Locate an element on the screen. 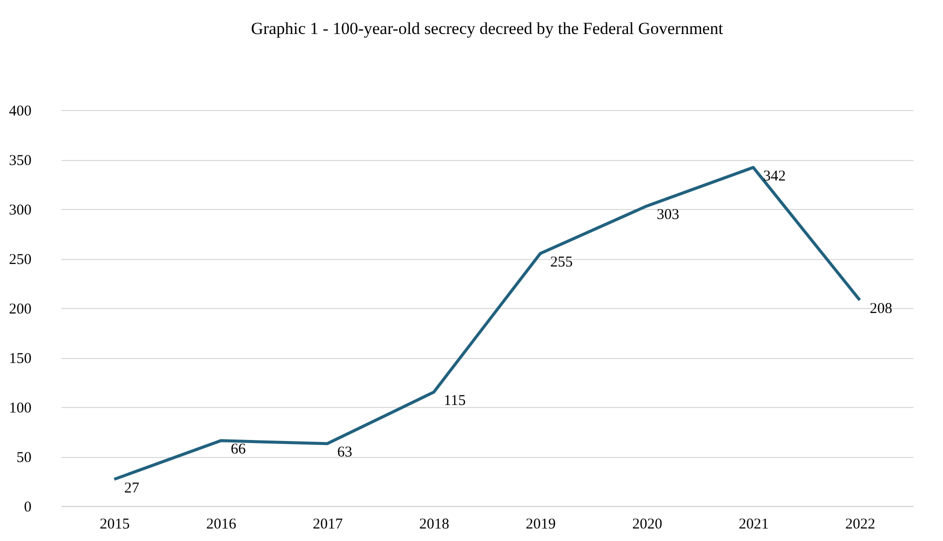 Image resolution: width=943 pixels, height=541 pixels. y-tick-label: 200 is located at coordinates (20, 310).